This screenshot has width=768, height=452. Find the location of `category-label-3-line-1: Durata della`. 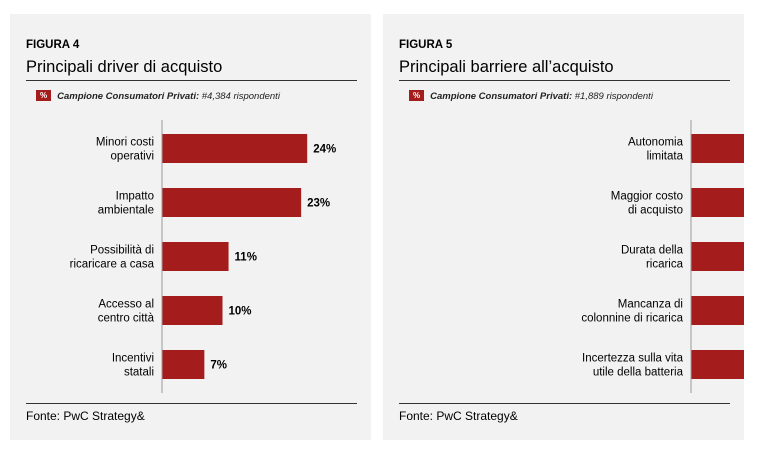

category-label-3-line-1: Durata della is located at coordinates (652, 251).